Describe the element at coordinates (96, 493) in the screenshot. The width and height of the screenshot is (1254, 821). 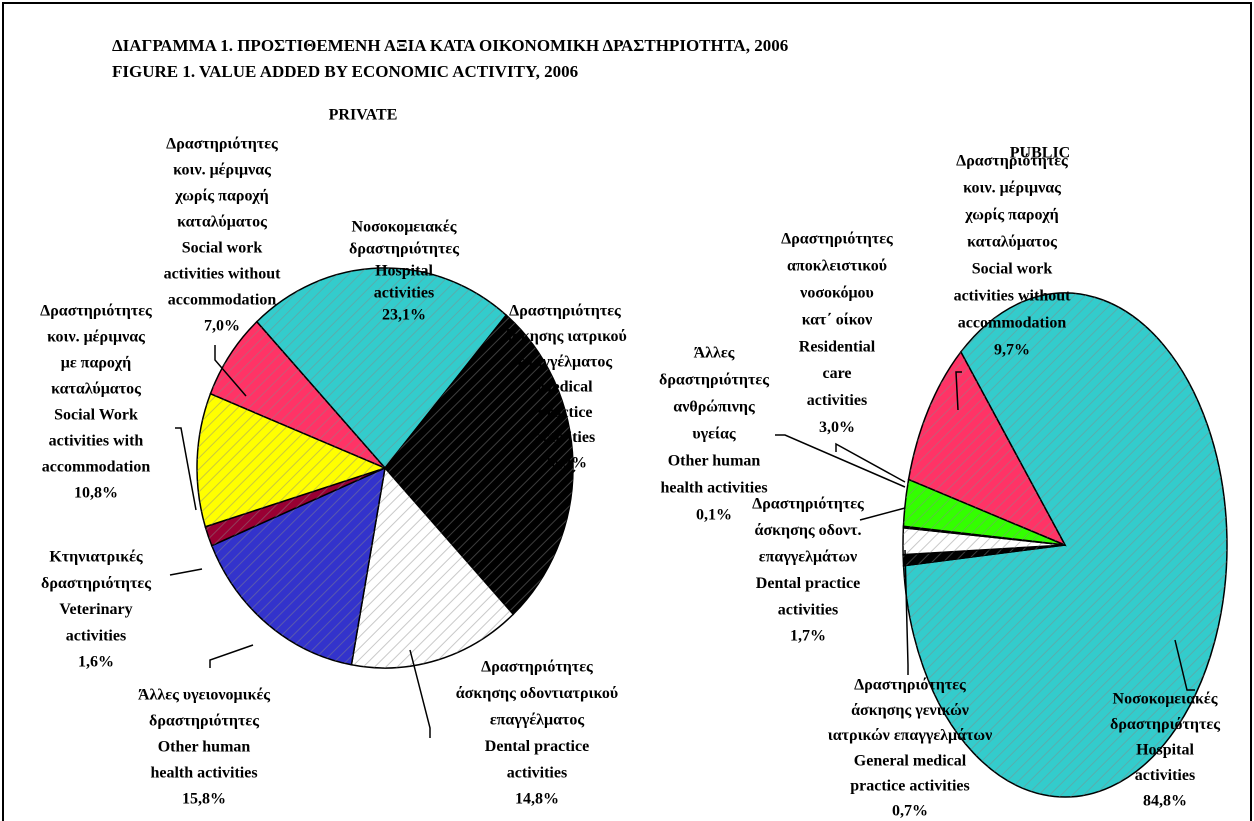
I see `slice-value-label: 10,8%` at that location.